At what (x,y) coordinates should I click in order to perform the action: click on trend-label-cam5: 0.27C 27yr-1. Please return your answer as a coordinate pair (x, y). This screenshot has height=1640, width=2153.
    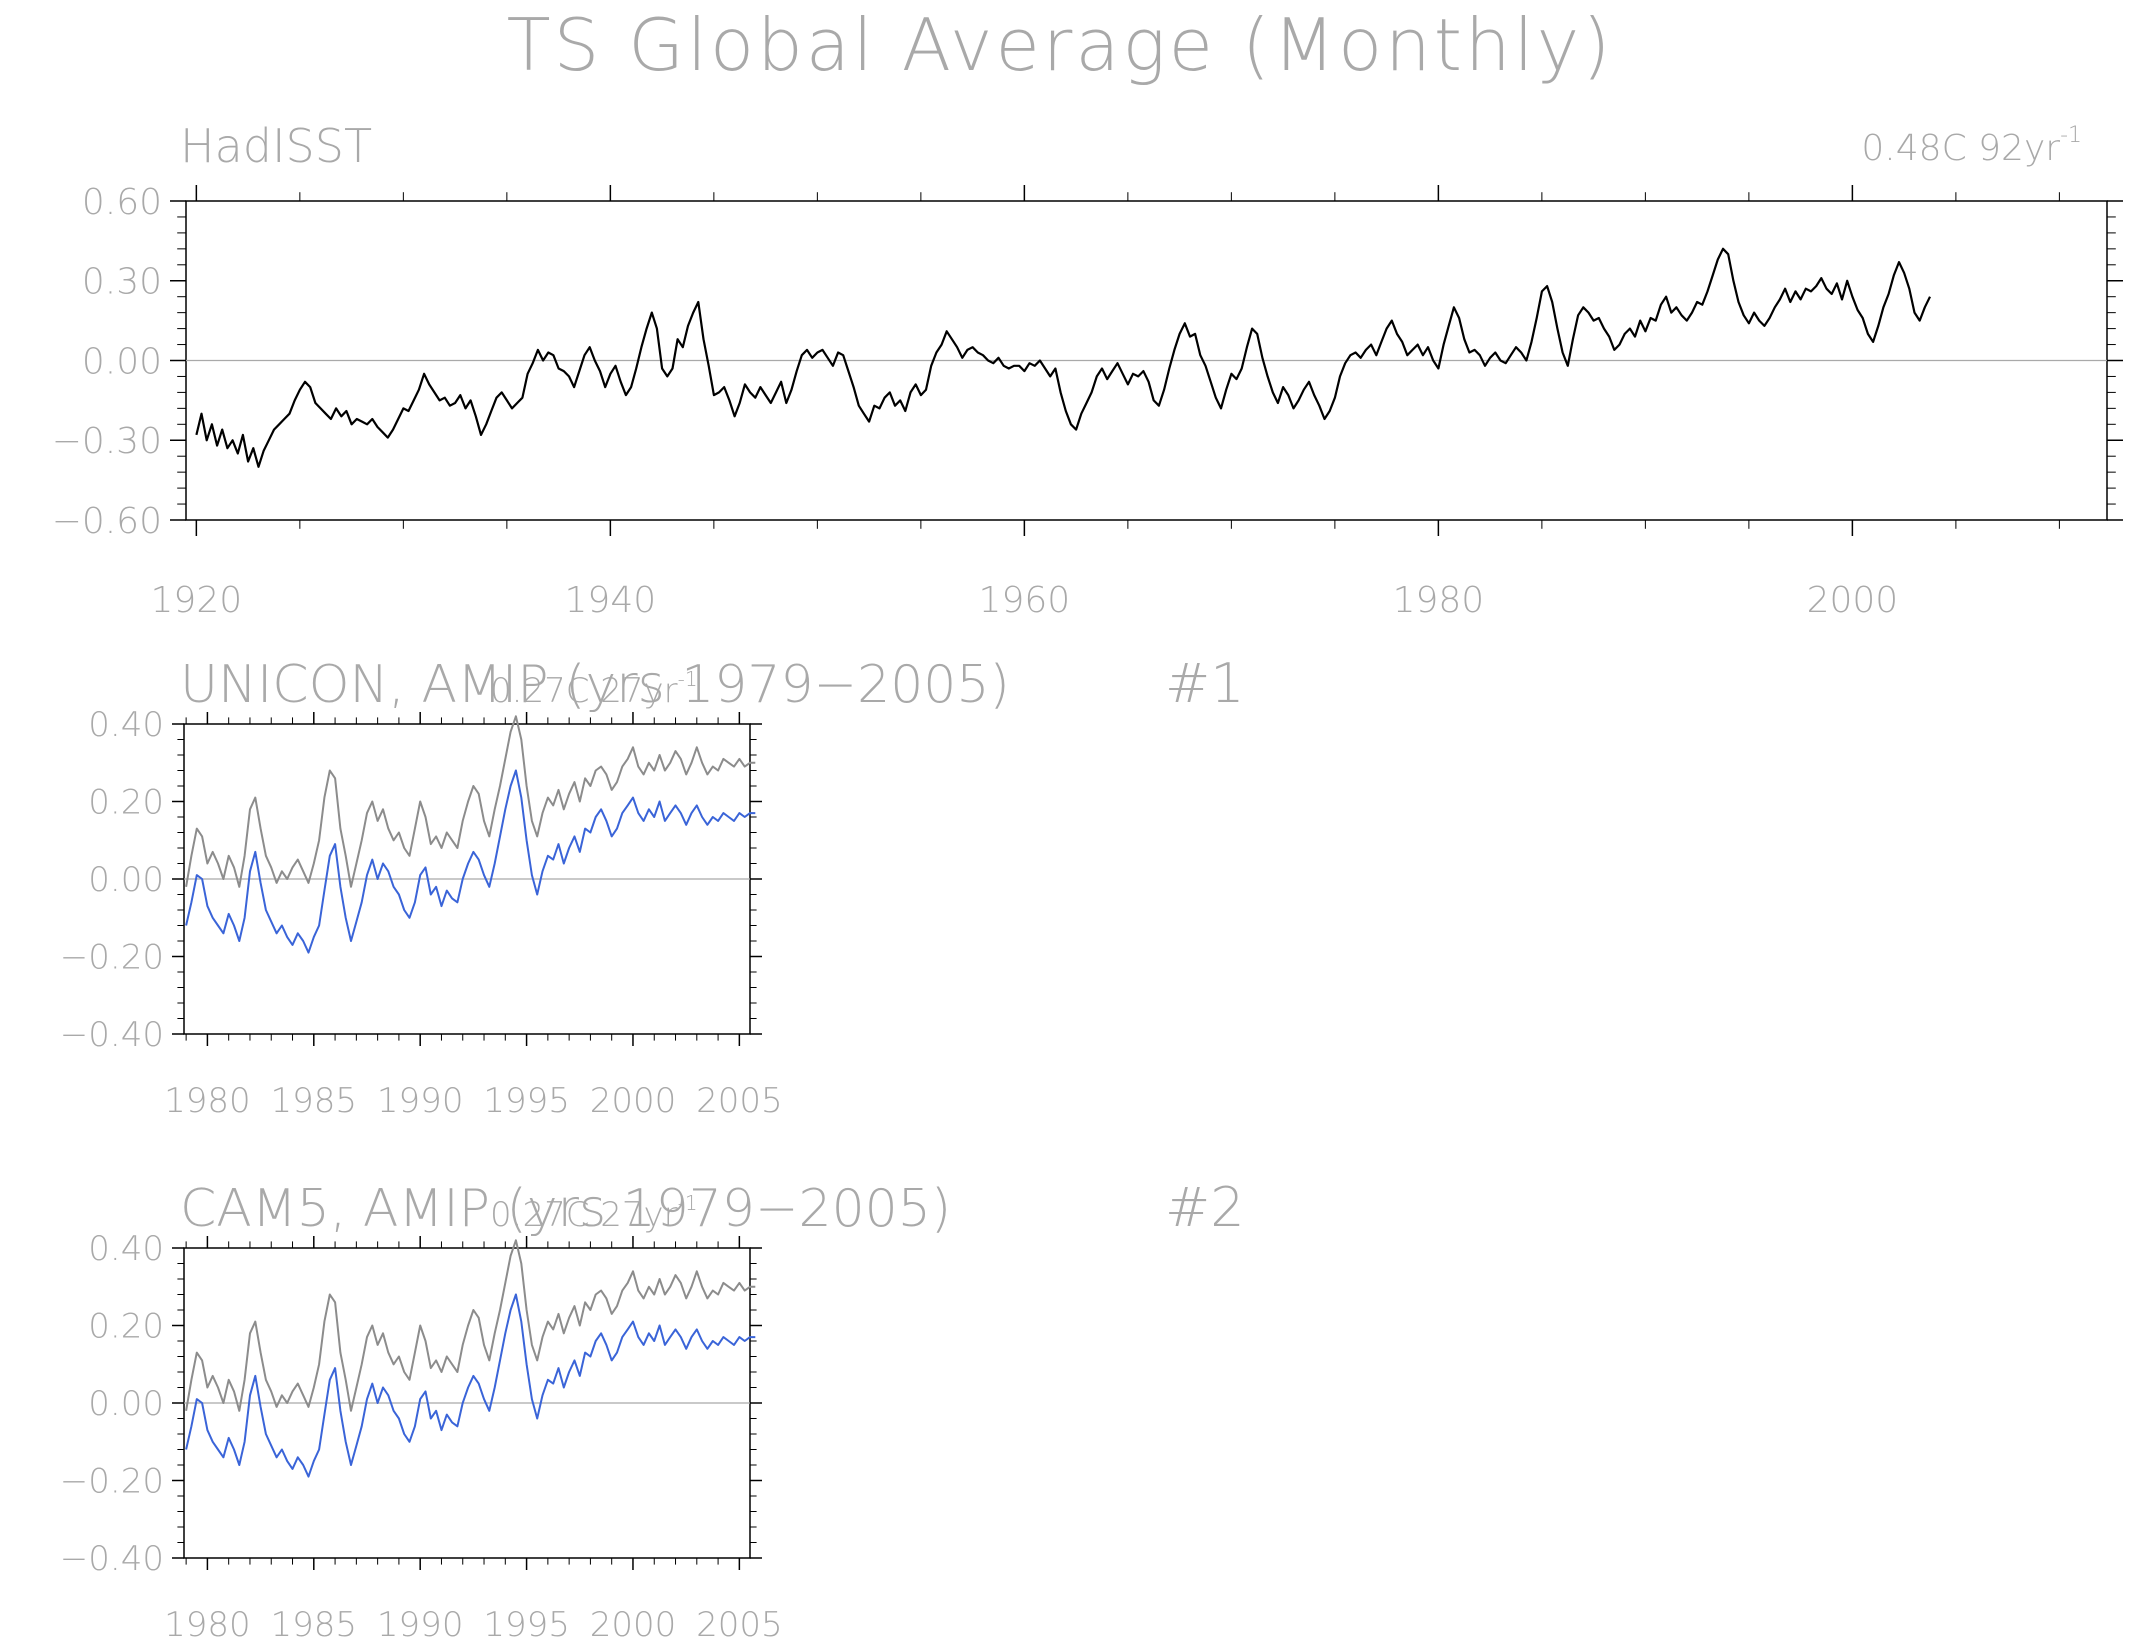
    Looking at the image, I should click on (594, 1213).